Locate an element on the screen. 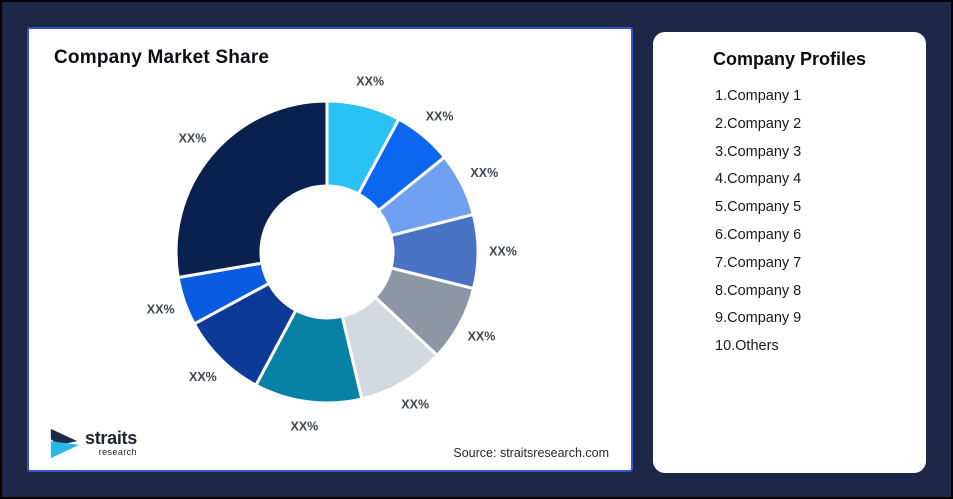 Image resolution: width=953 pixels, height=499 pixels. logo-navy-shape is located at coordinates (64, 436).